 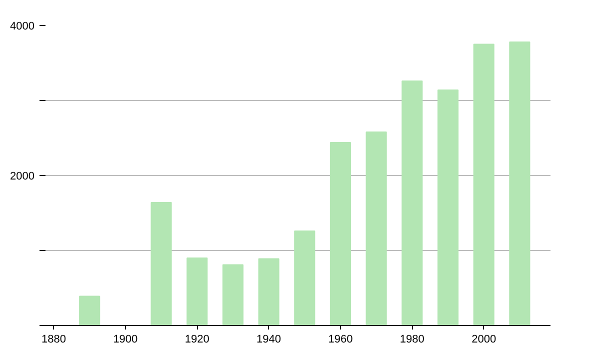 What do you see at coordinates (22, 26) in the screenshot?
I see `y-tick-label: 4000` at bounding box center [22, 26].